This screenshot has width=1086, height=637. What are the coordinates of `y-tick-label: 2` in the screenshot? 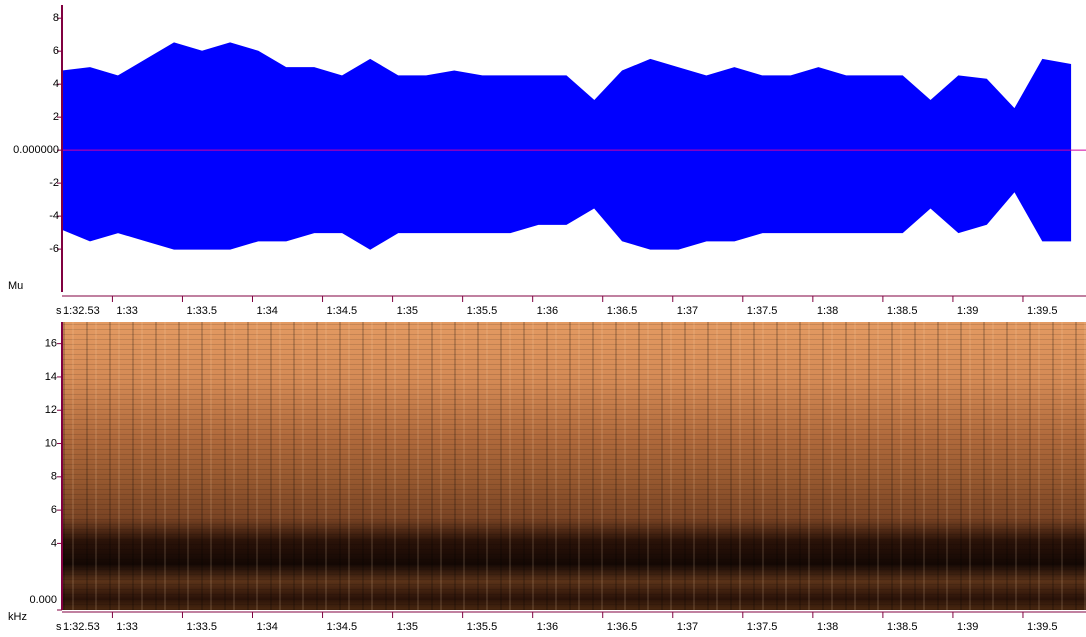 It's located at (56, 117).